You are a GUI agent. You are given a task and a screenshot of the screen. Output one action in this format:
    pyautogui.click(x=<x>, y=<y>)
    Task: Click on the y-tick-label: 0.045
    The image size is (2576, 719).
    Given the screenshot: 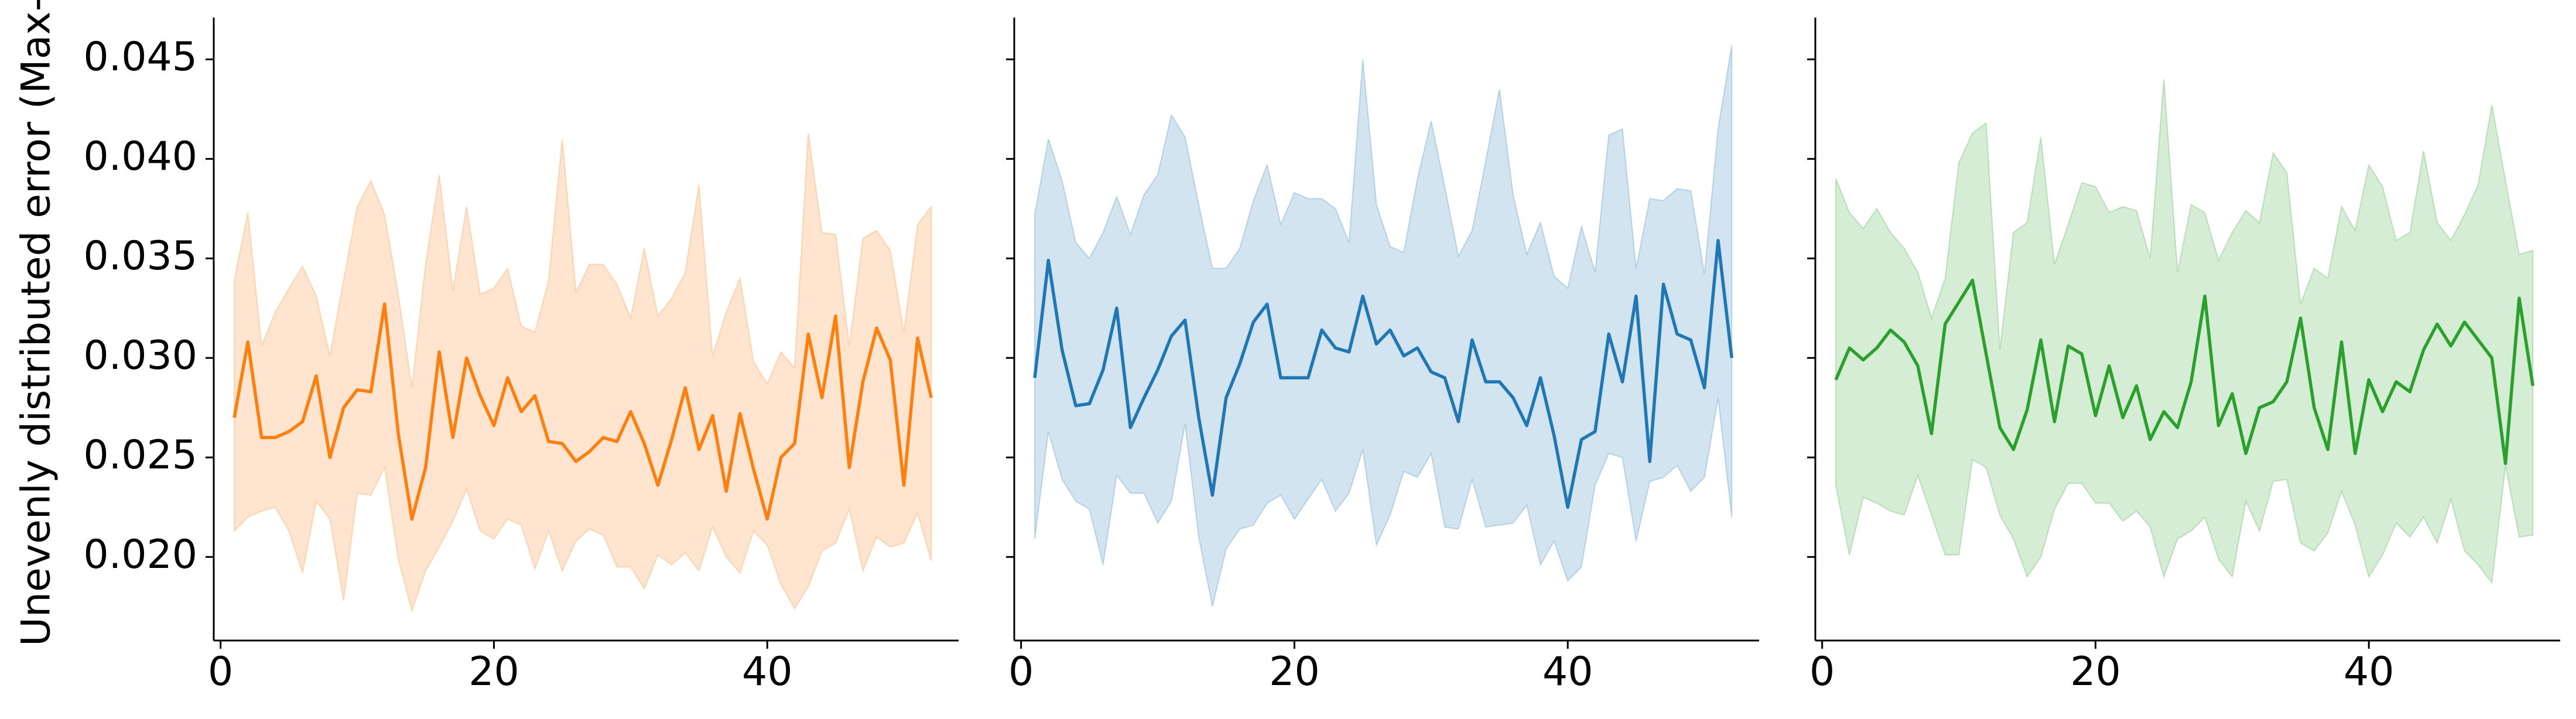 What is the action you would take?
    pyautogui.click(x=140, y=57)
    